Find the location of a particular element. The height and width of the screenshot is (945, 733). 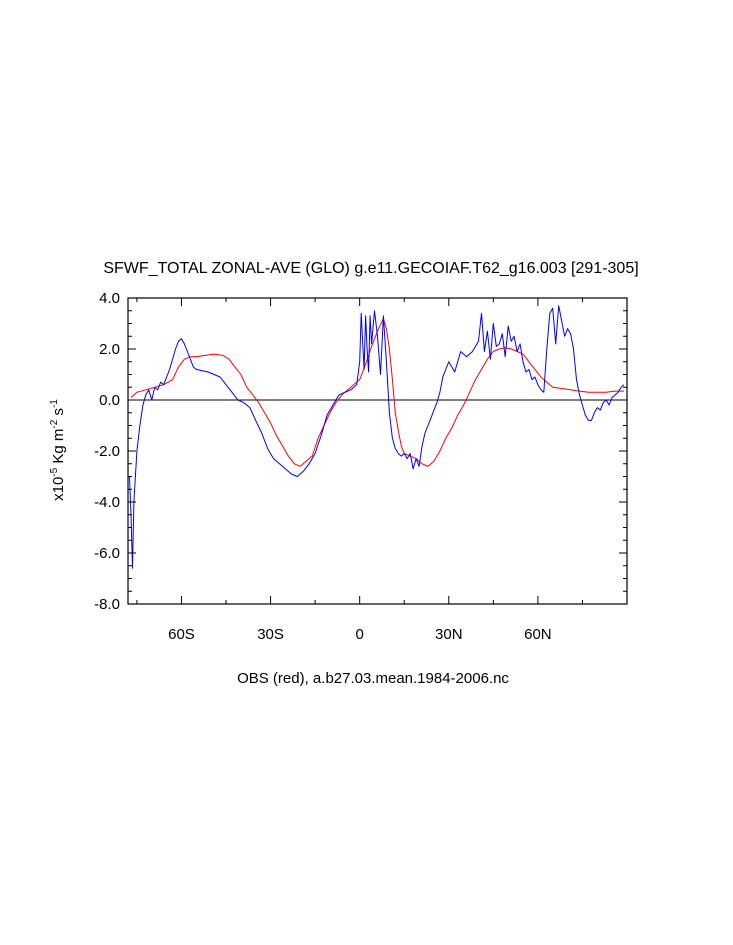

y-tick-label: -4.0 is located at coordinates (107, 502).